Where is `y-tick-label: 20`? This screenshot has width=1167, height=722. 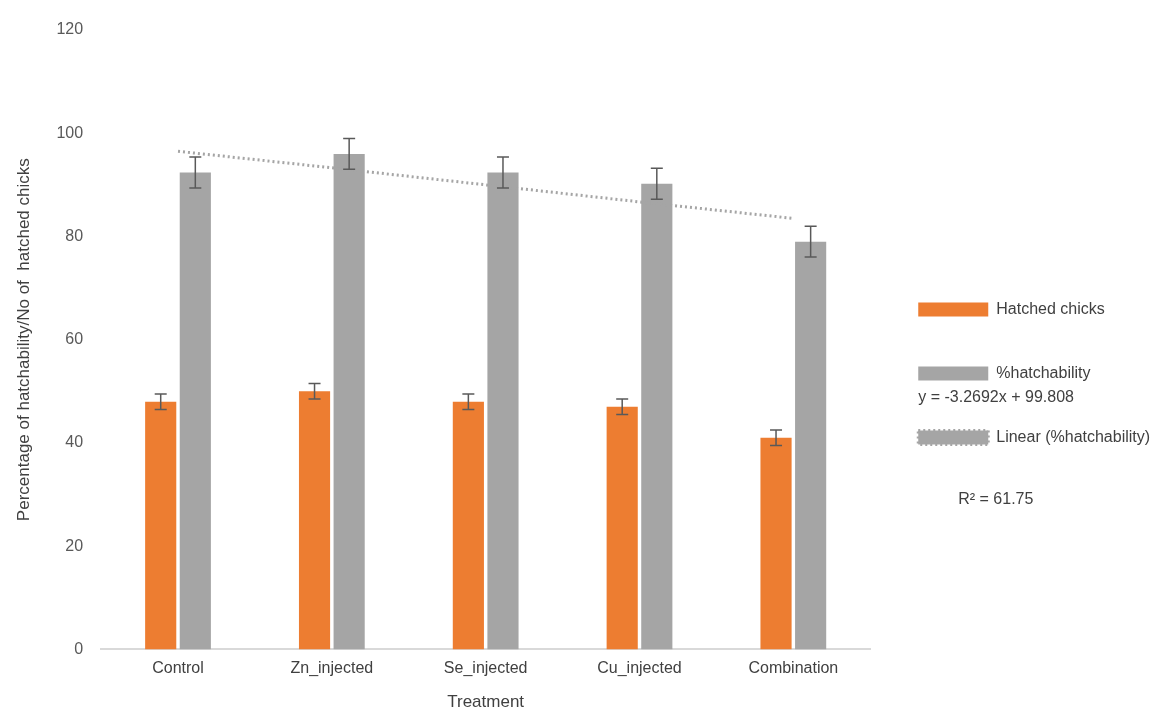 y-tick-label: 20 is located at coordinates (74, 545).